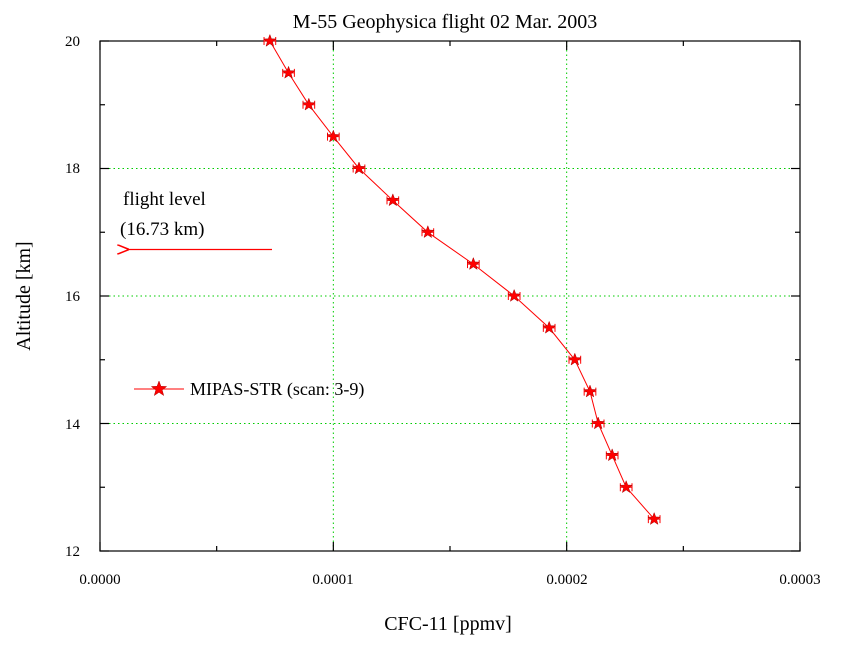 This screenshot has width=841, height=647. Describe the element at coordinates (162, 229) in the screenshot. I see `flight-level-annotation-value: (16.73 km)` at that location.